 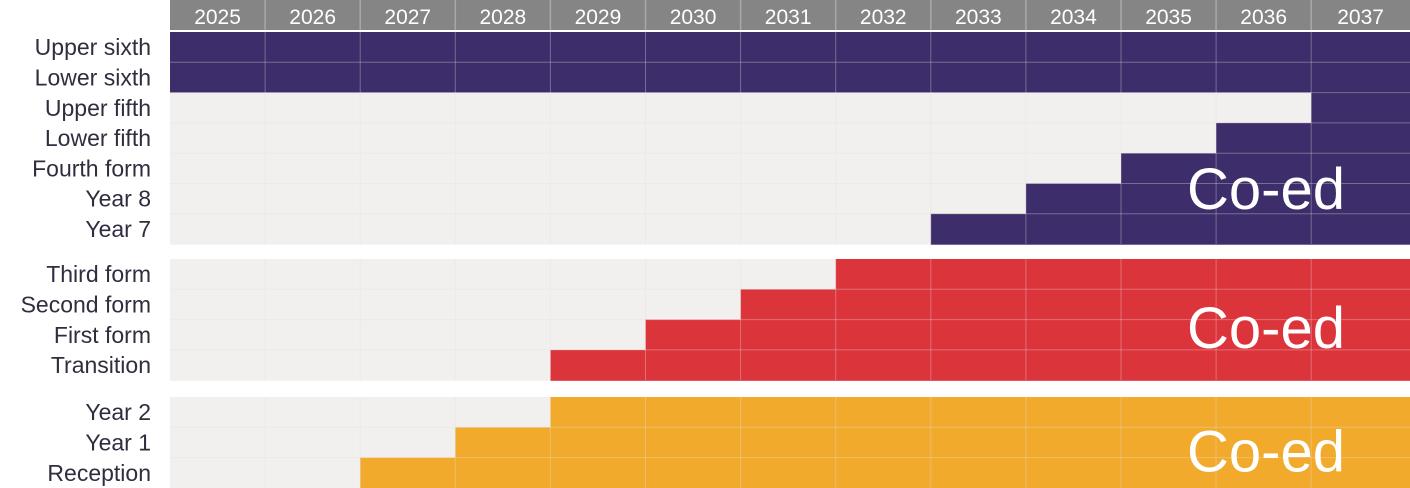 I want to click on coed-labels: Co-ed Co-ed Co-ed, so click(x=1266, y=321).